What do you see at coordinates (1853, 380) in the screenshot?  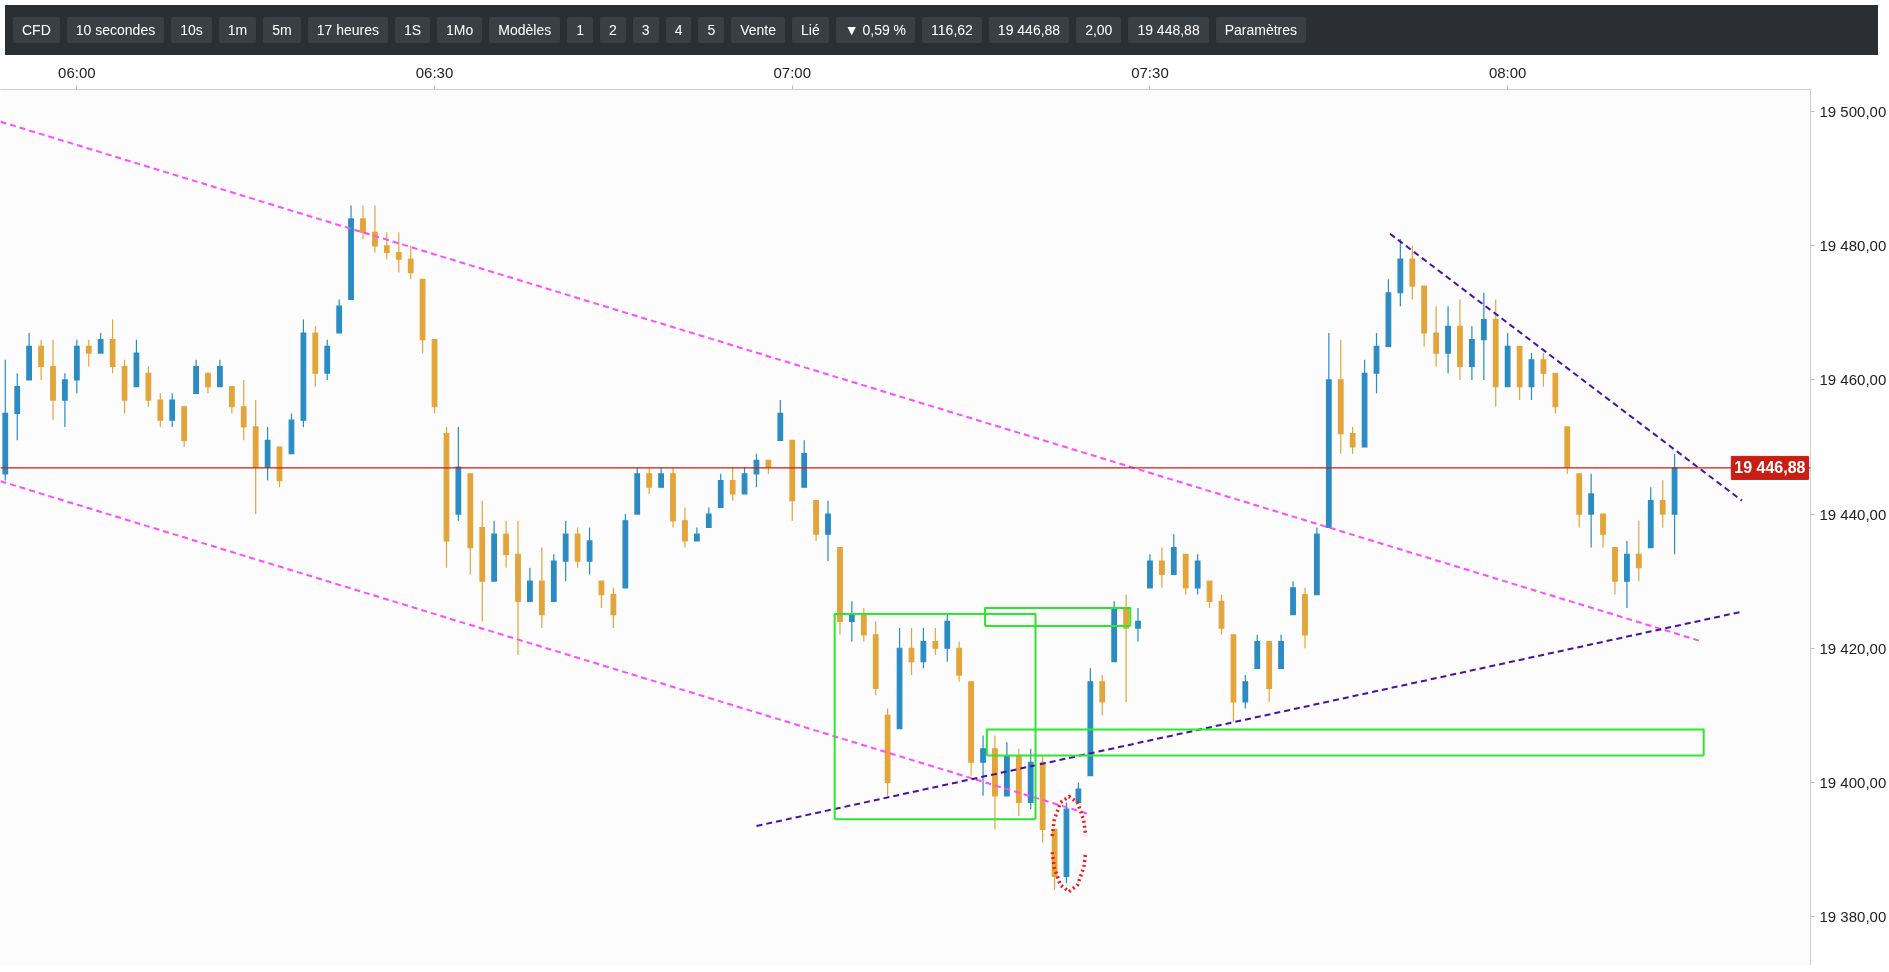 I see `y-tick-label: 19 460,00` at bounding box center [1853, 380].